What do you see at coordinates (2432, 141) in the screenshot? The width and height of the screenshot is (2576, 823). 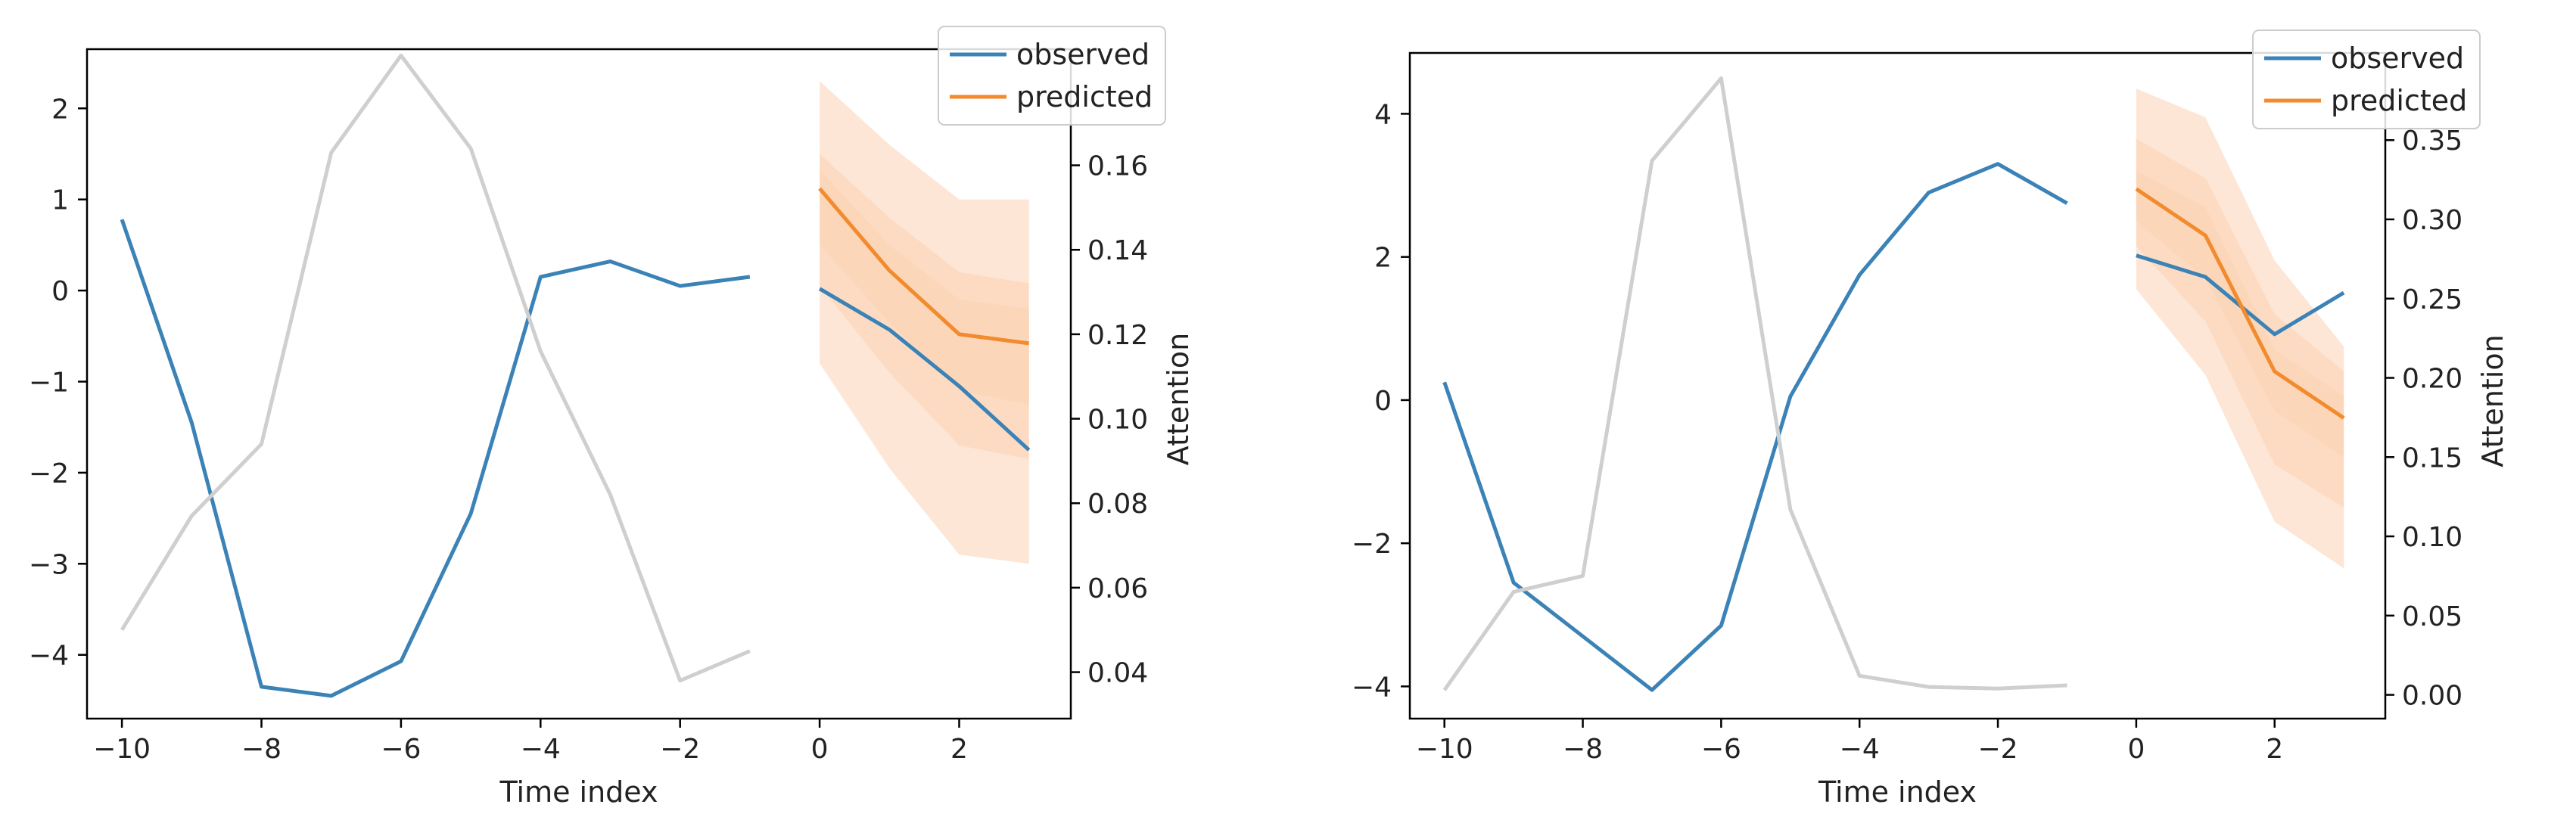 I see `y2-tick-label: 0.35` at bounding box center [2432, 141].